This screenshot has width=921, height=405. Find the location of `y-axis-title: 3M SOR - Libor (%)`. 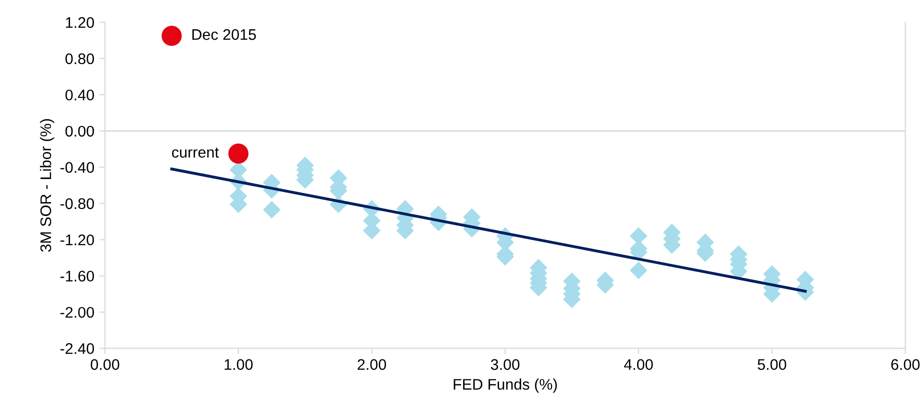

y-axis-title: 3M SOR - Libor (%) is located at coordinates (47, 185).